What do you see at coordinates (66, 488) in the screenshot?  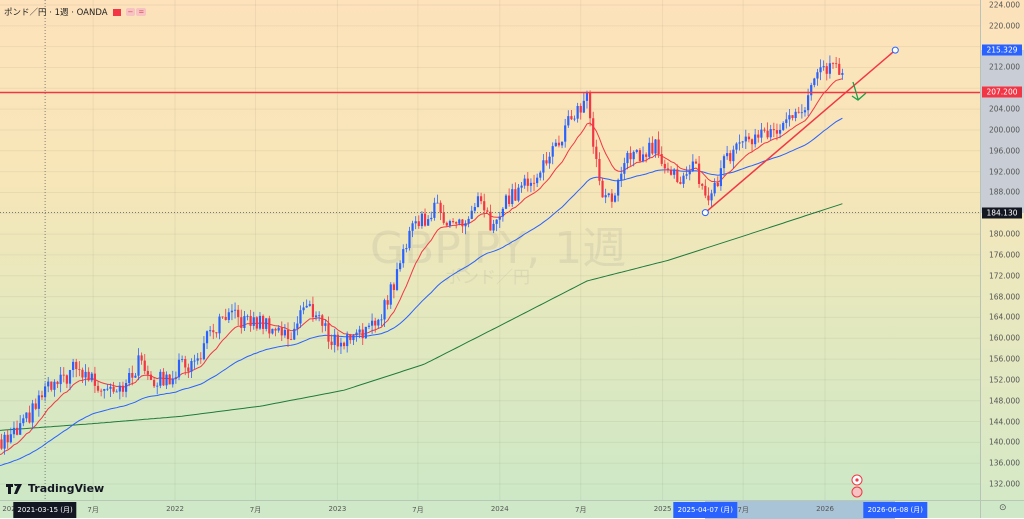 I see `brand-name: TradingView` at bounding box center [66, 488].